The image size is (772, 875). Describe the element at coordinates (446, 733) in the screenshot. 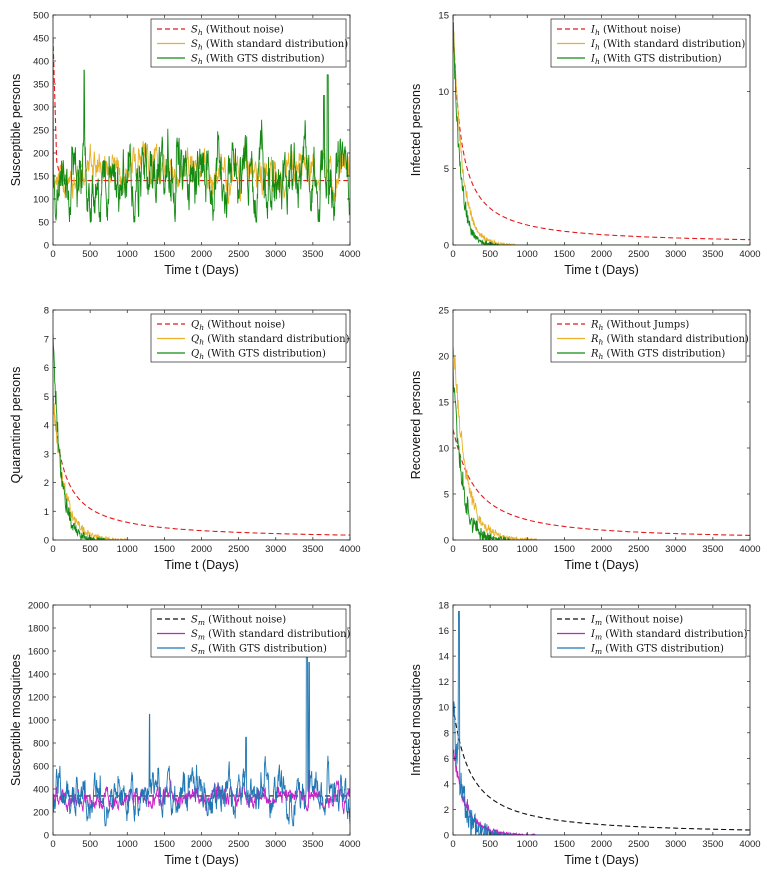

I see `y-tick-label: 8` at that location.